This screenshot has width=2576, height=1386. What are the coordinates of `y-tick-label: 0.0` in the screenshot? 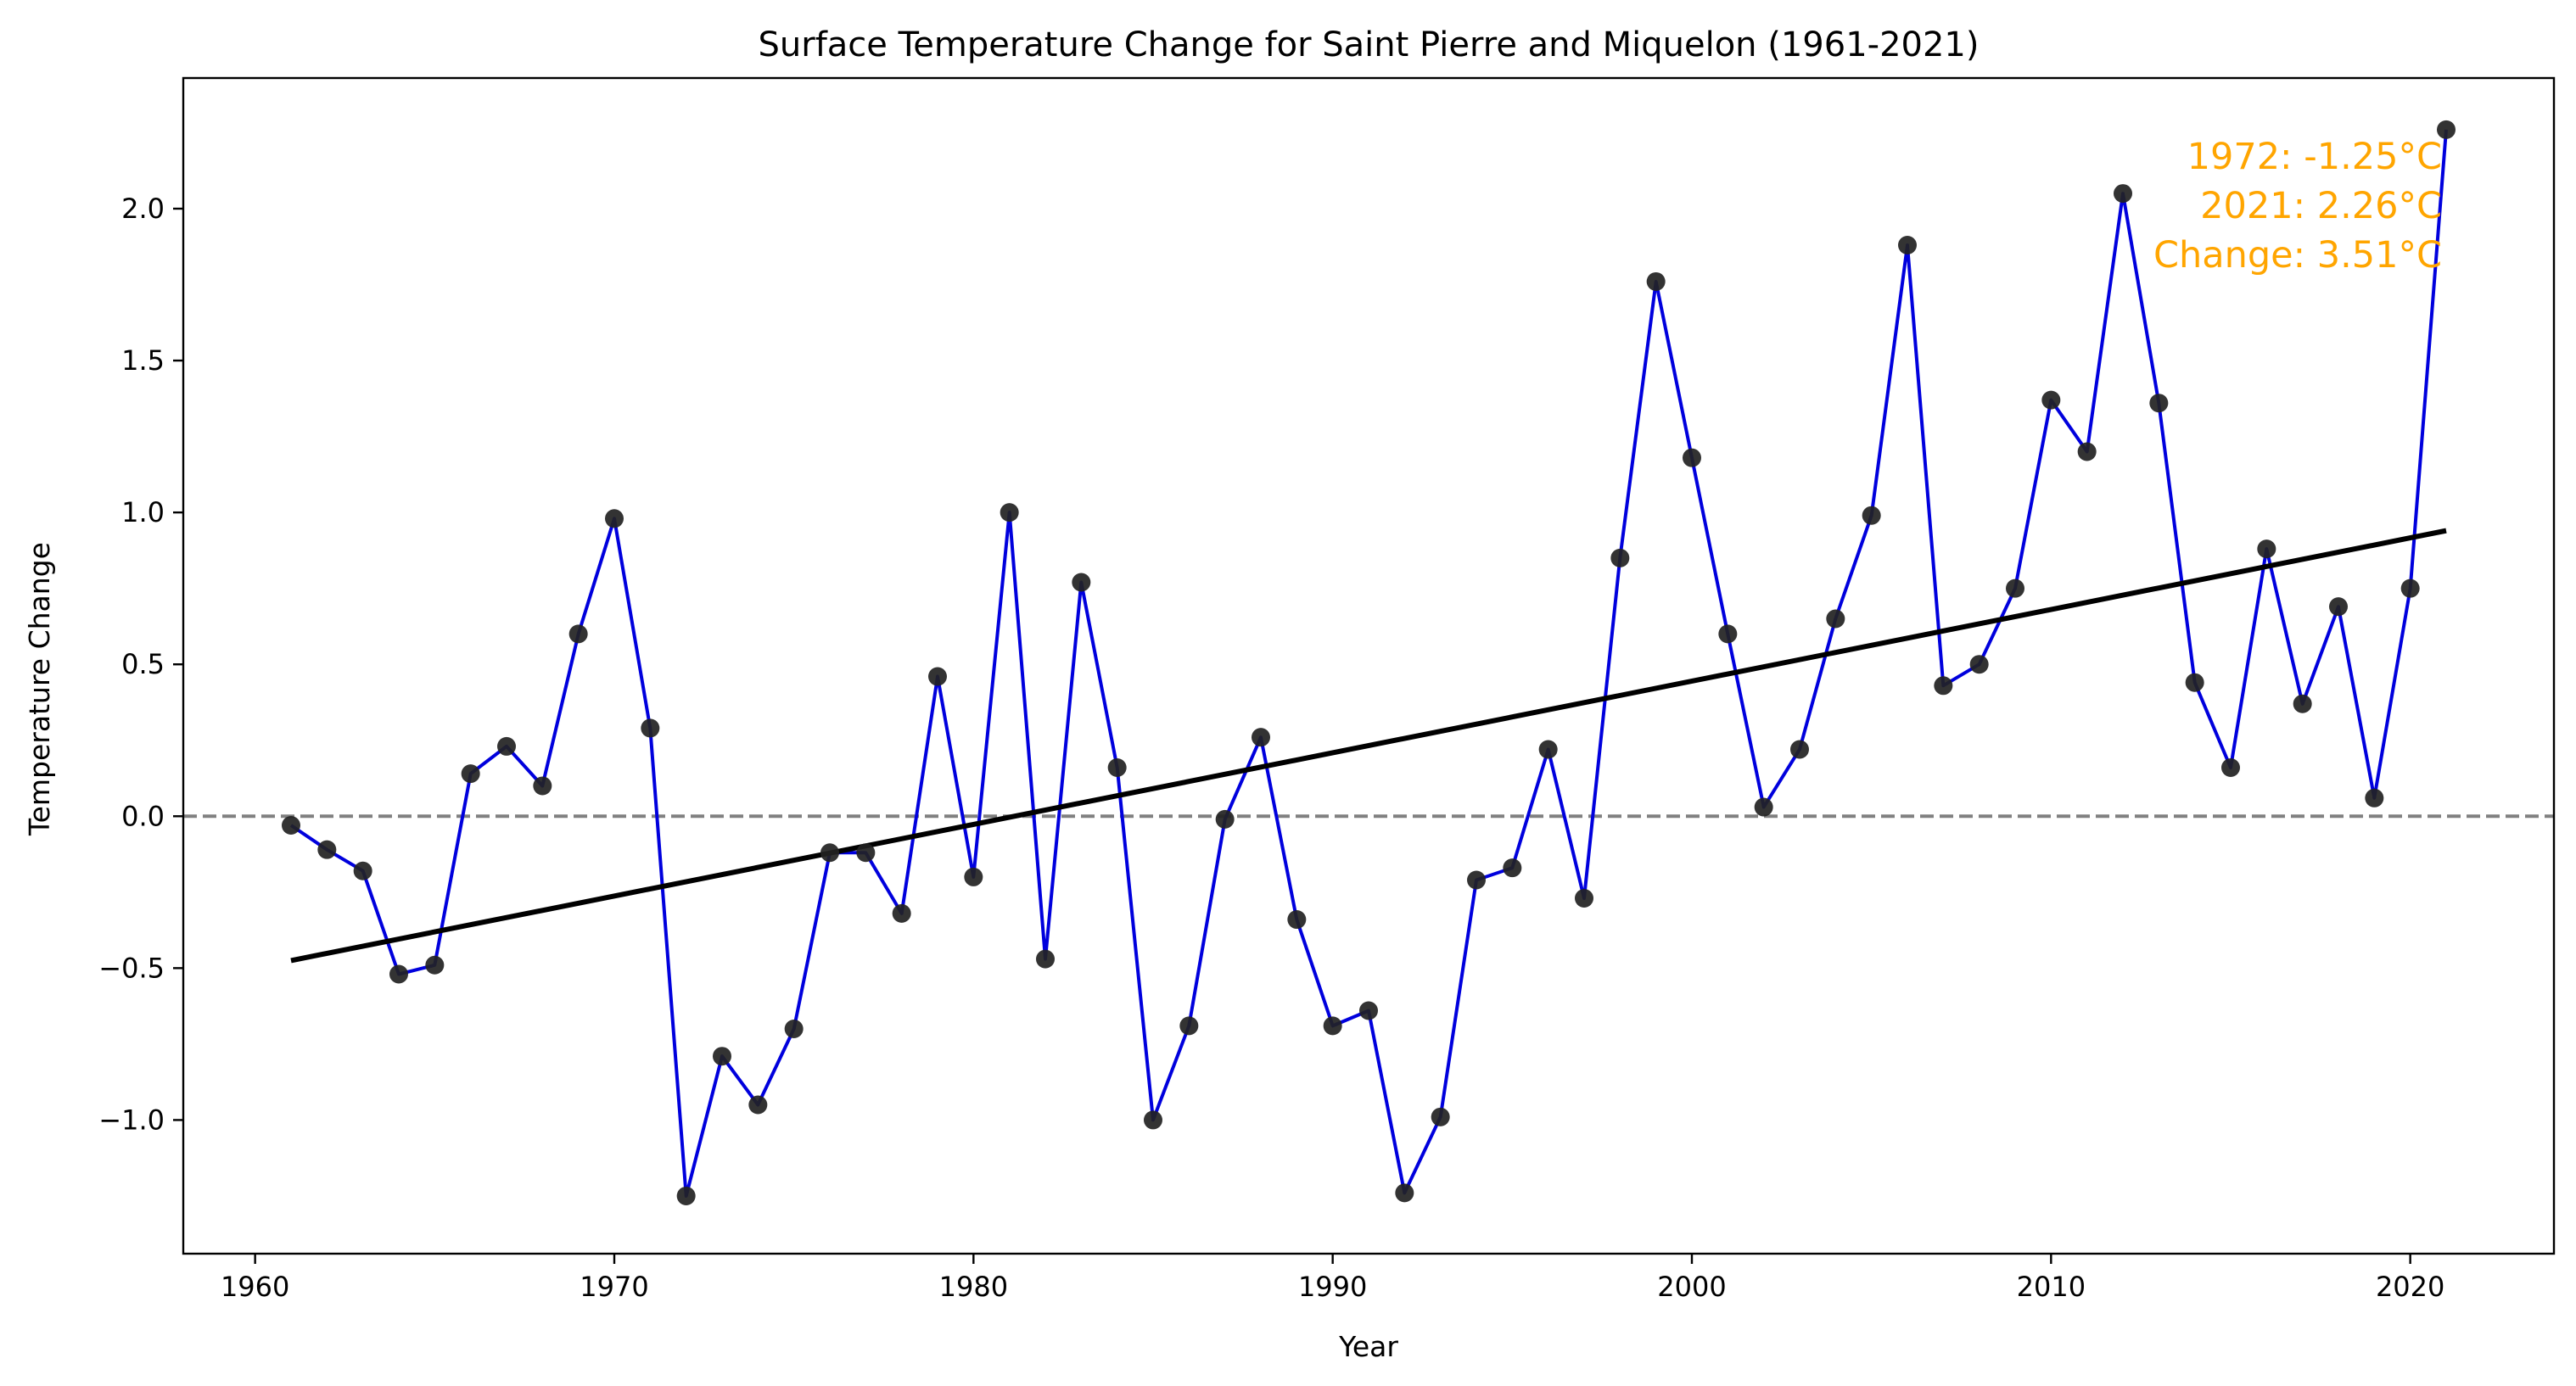 It's located at (143, 816).